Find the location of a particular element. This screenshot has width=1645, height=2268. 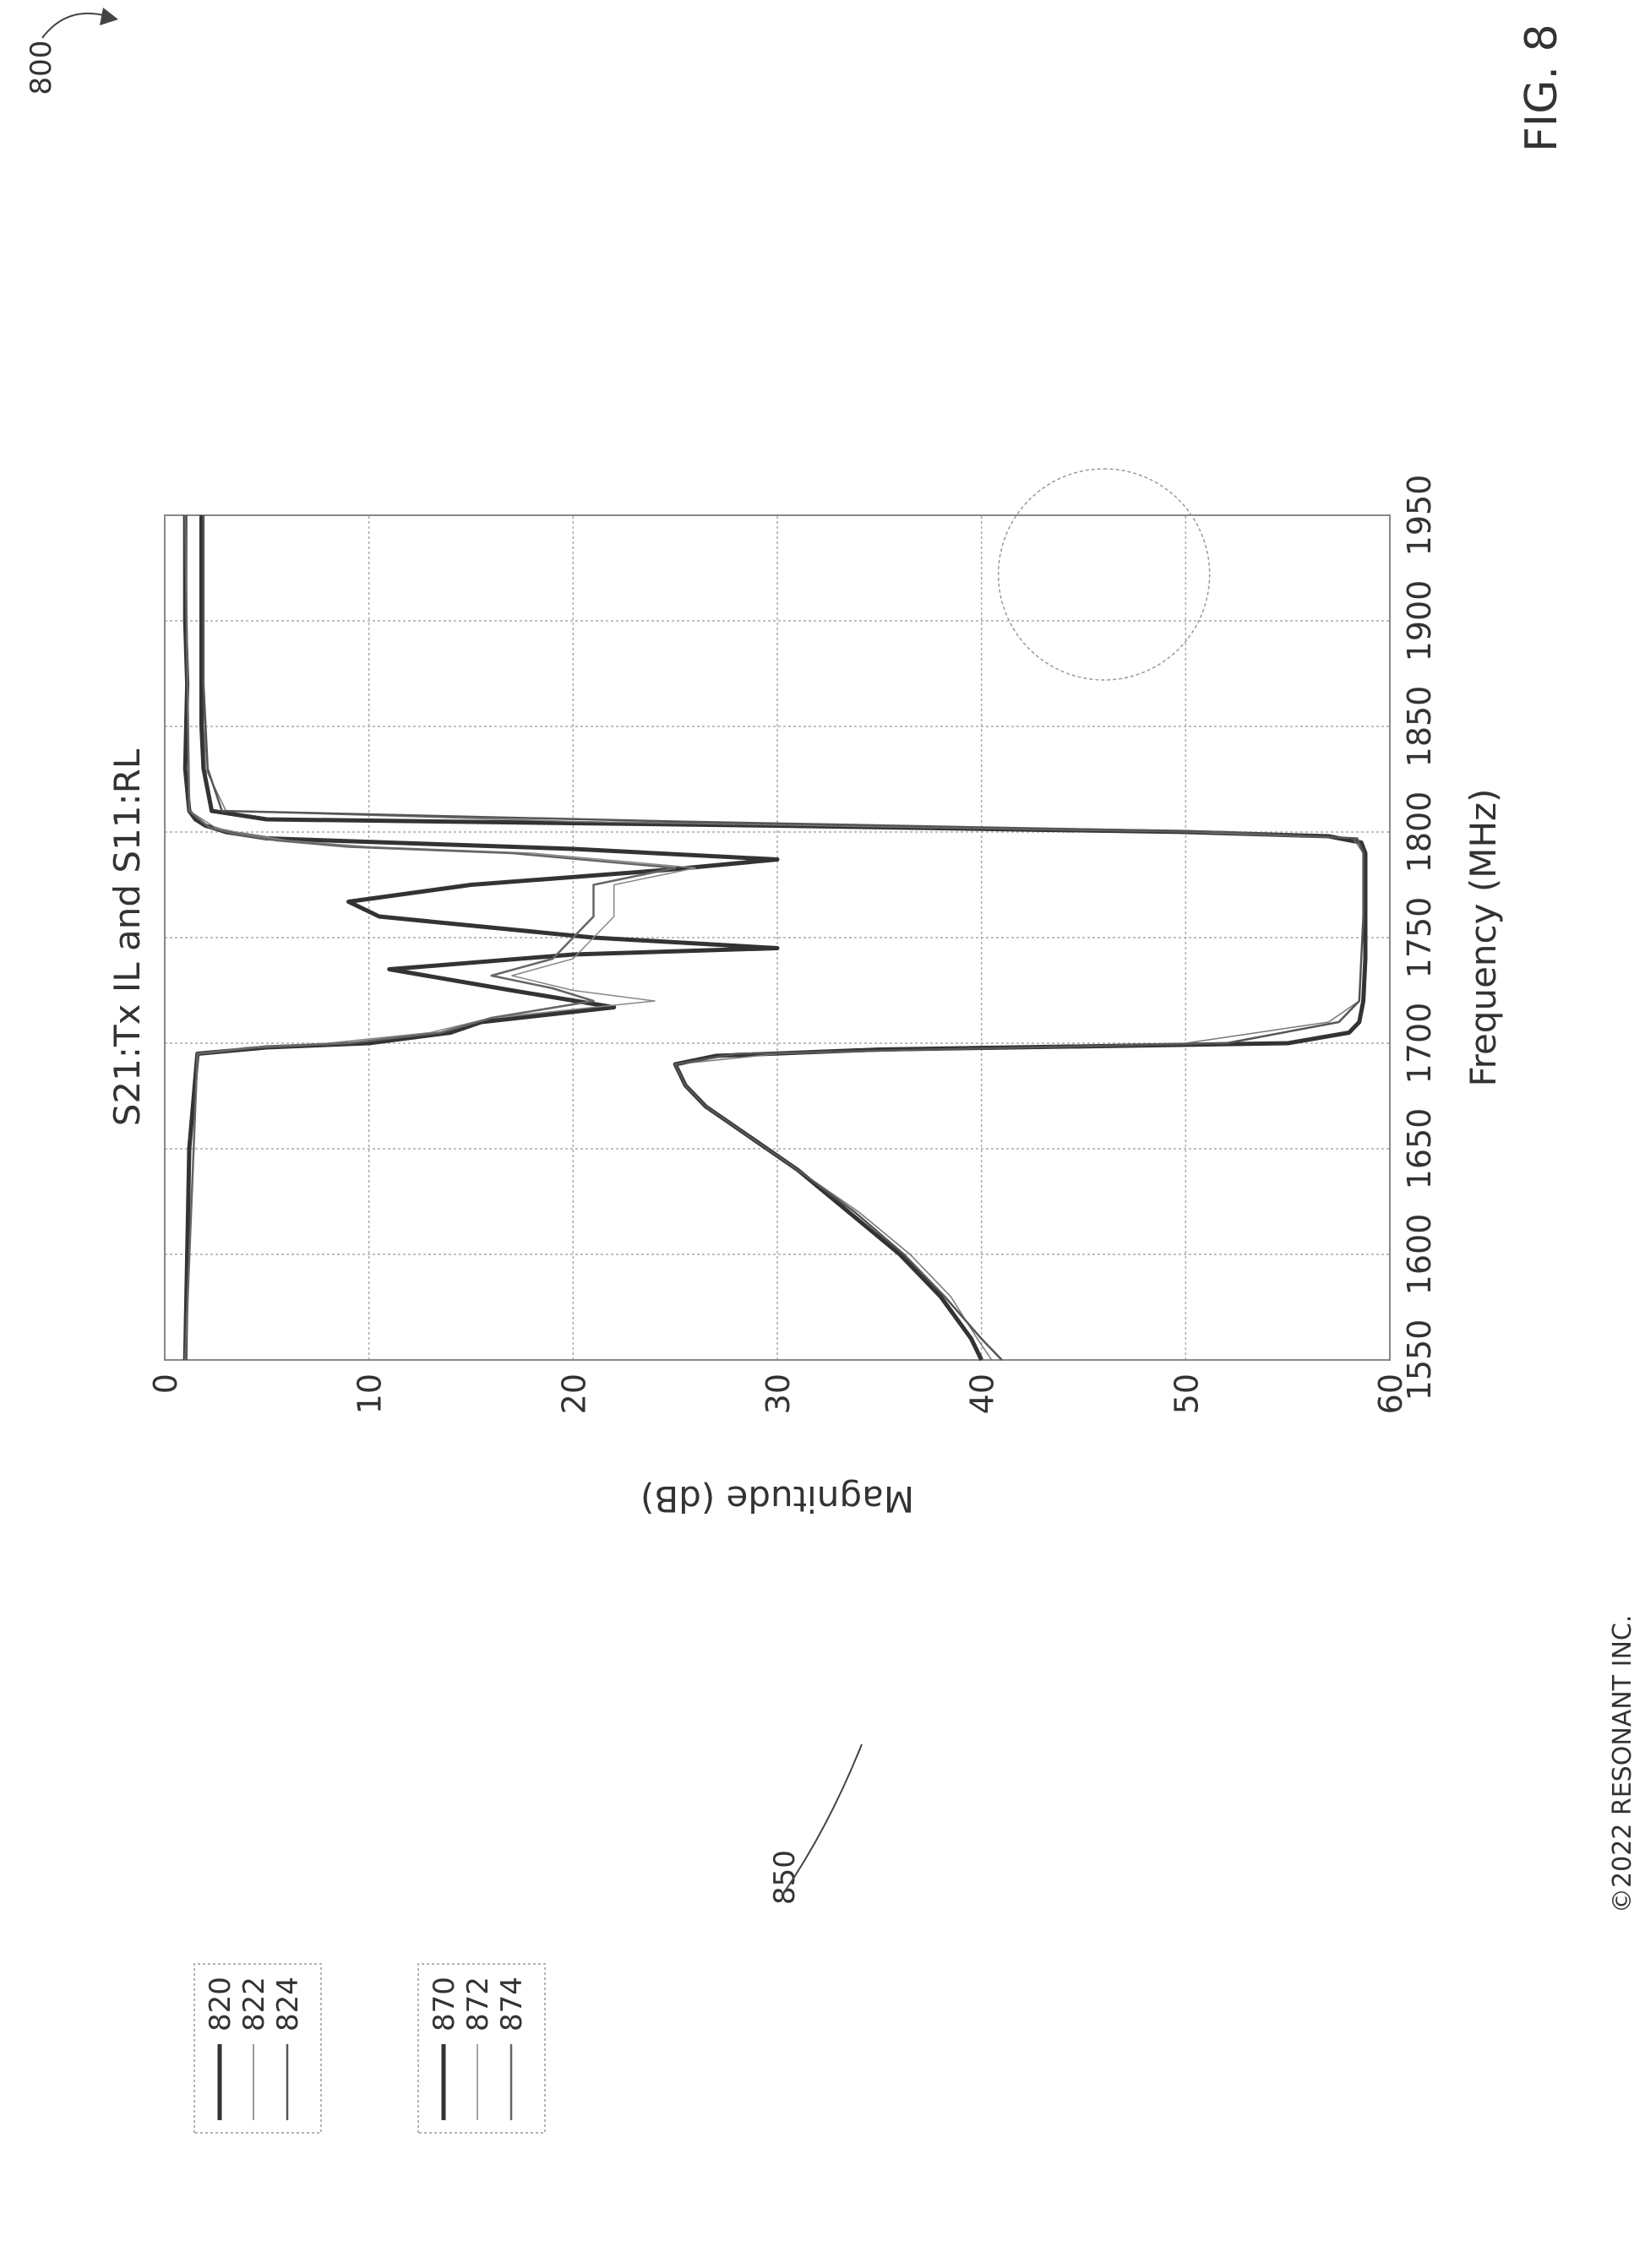

legend-label-820: 820 is located at coordinates (220, 2004).